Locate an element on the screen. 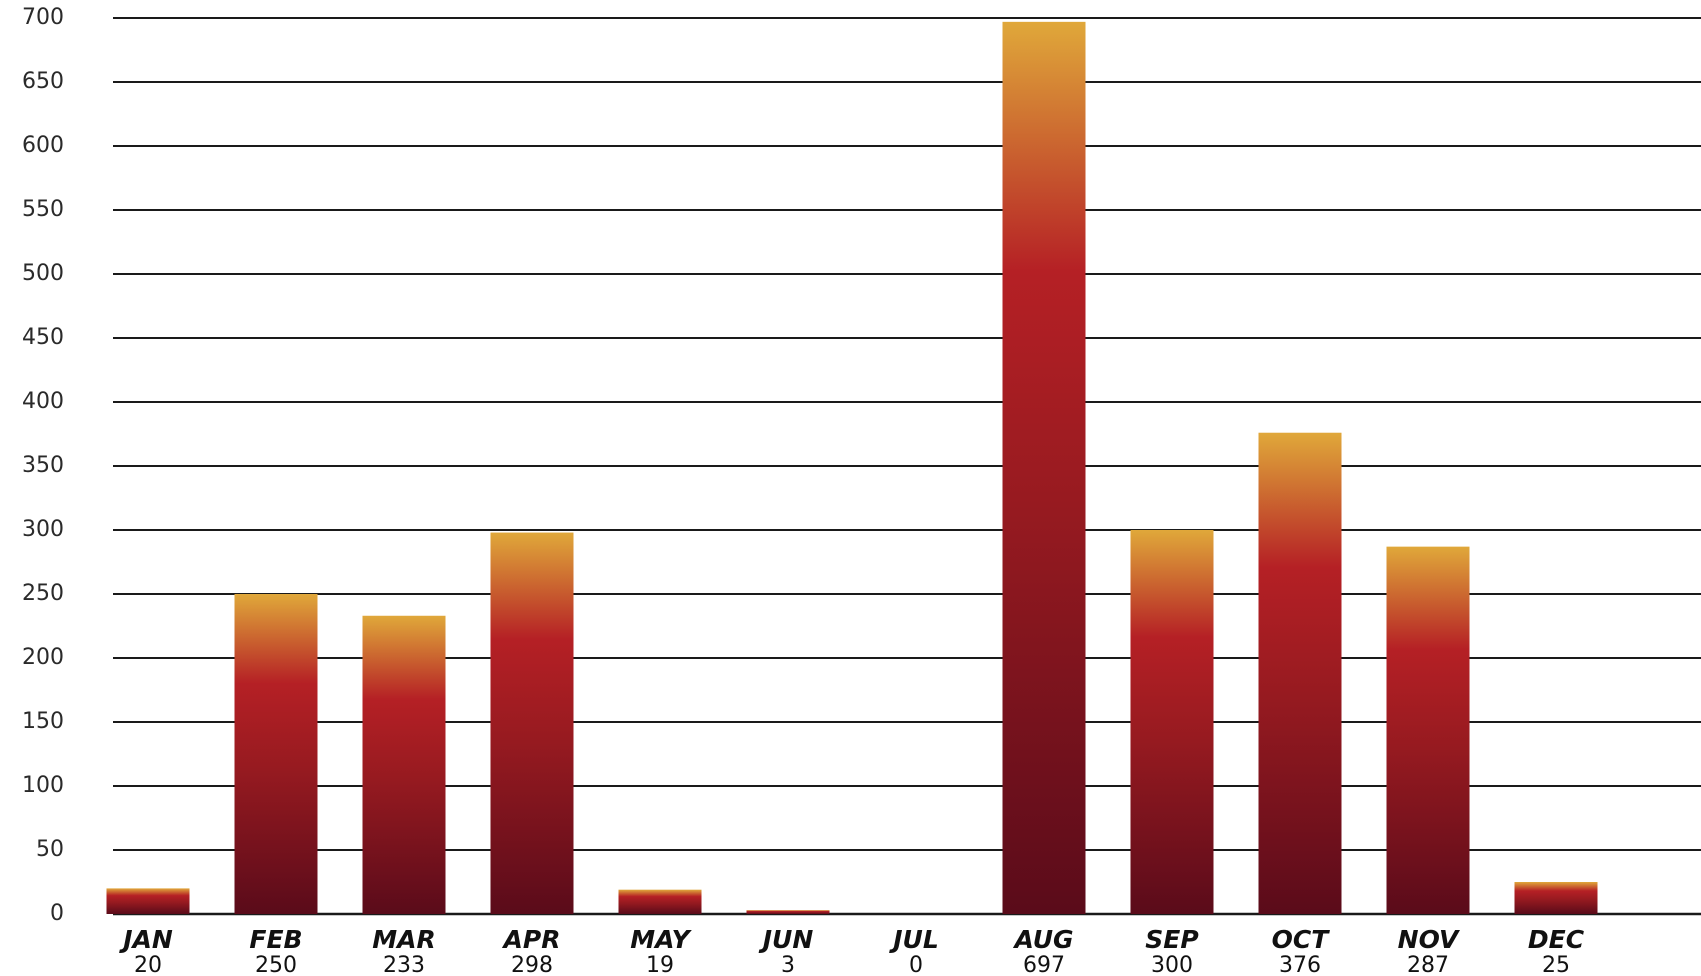  data-label-jun: 3 is located at coordinates (788, 964).